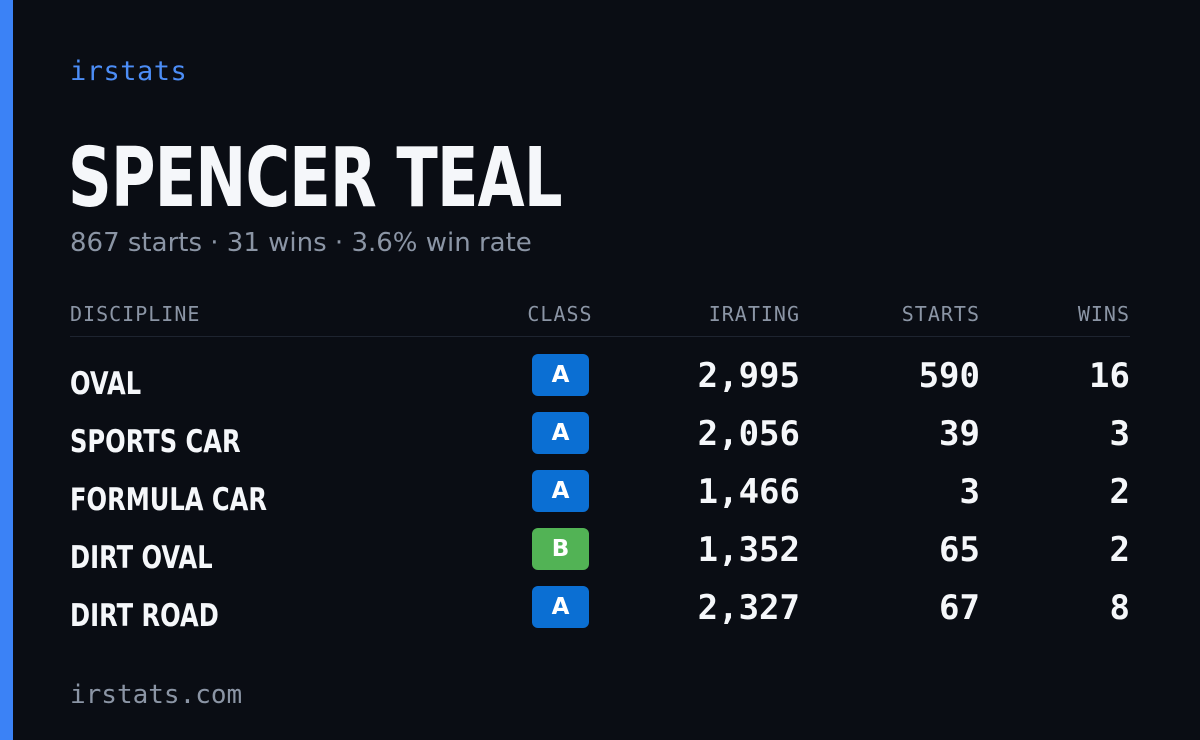 Image resolution: width=1200 pixels, height=740 pixels. I want to click on discipline-name: DIRT ROAD, so click(144, 616).